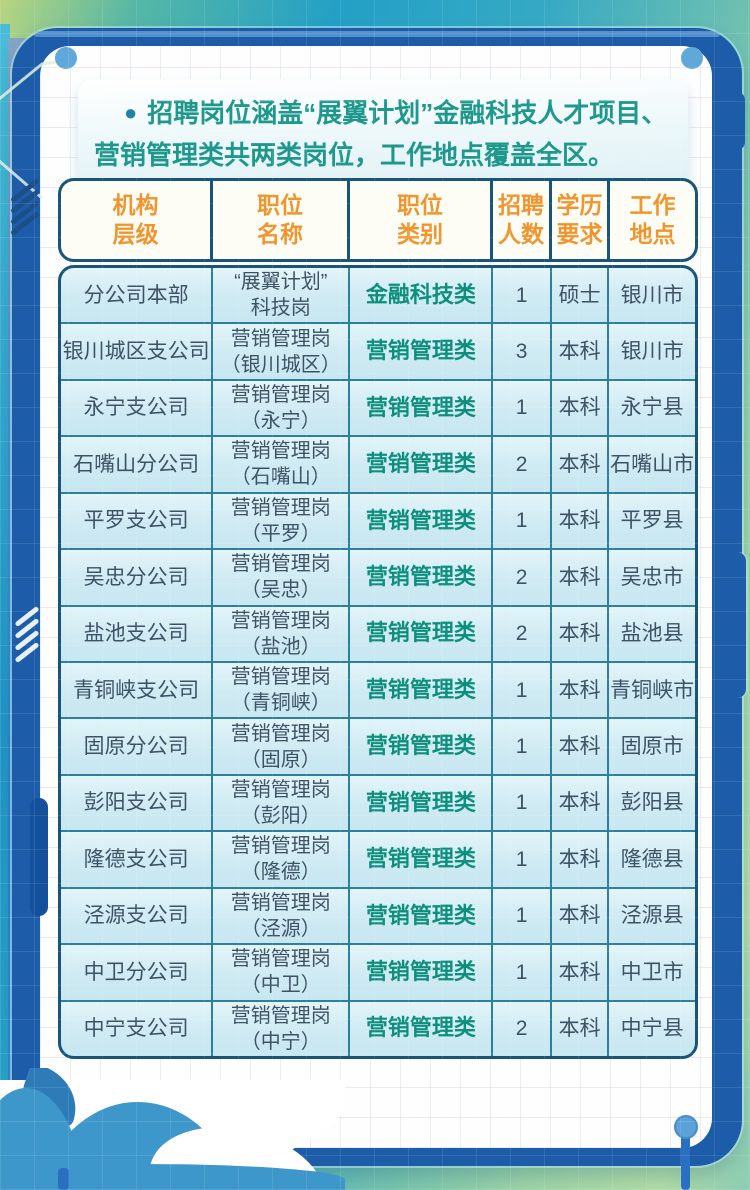 This screenshot has height=1190, width=750. Describe the element at coordinates (652, 859) in the screenshot. I see `table-cell: 隆德县` at that location.